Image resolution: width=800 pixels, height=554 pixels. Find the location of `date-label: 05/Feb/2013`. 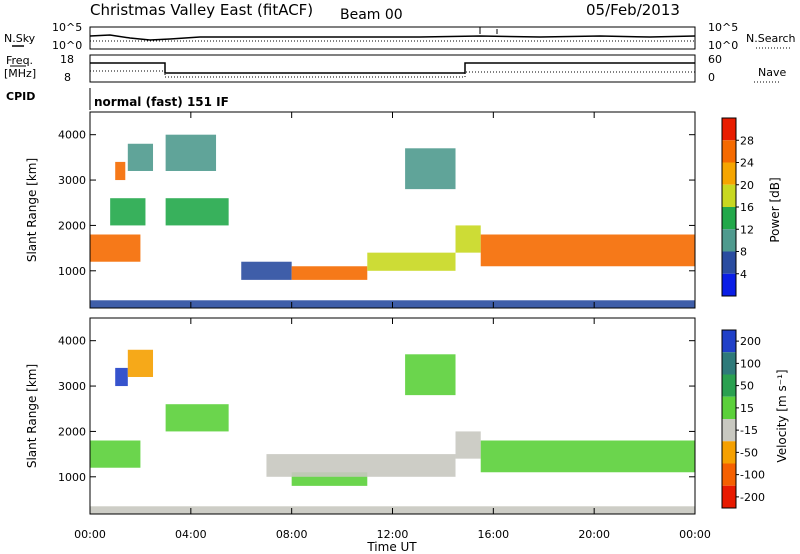

date-label: 05/Feb/2013 is located at coordinates (633, 10).